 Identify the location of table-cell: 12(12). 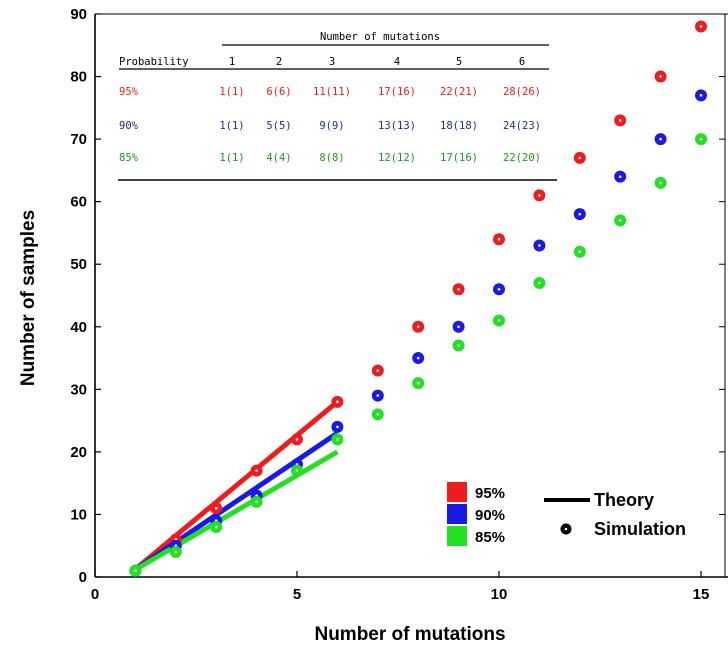
(397, 158).